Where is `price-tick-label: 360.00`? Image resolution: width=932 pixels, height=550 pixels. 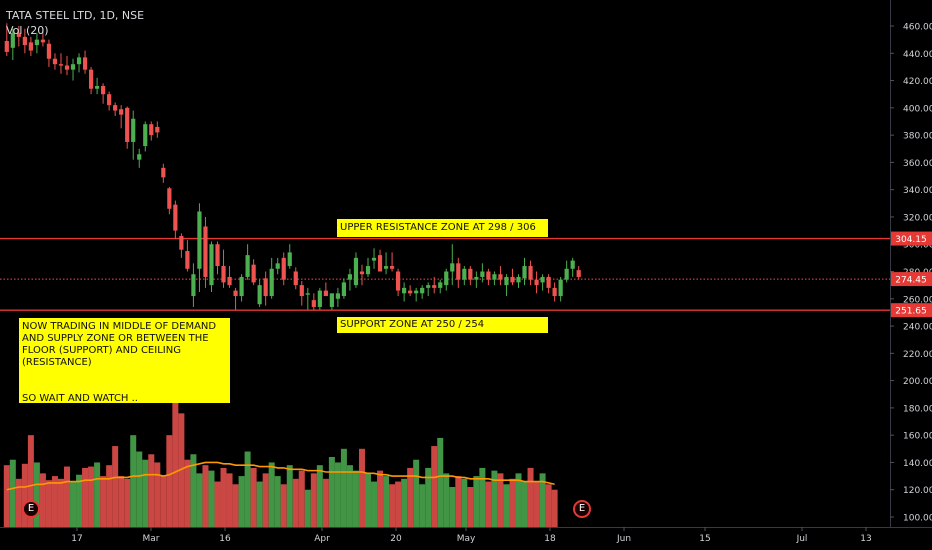 price-tick-label: 360.00 is located at coordinates (917, 164).